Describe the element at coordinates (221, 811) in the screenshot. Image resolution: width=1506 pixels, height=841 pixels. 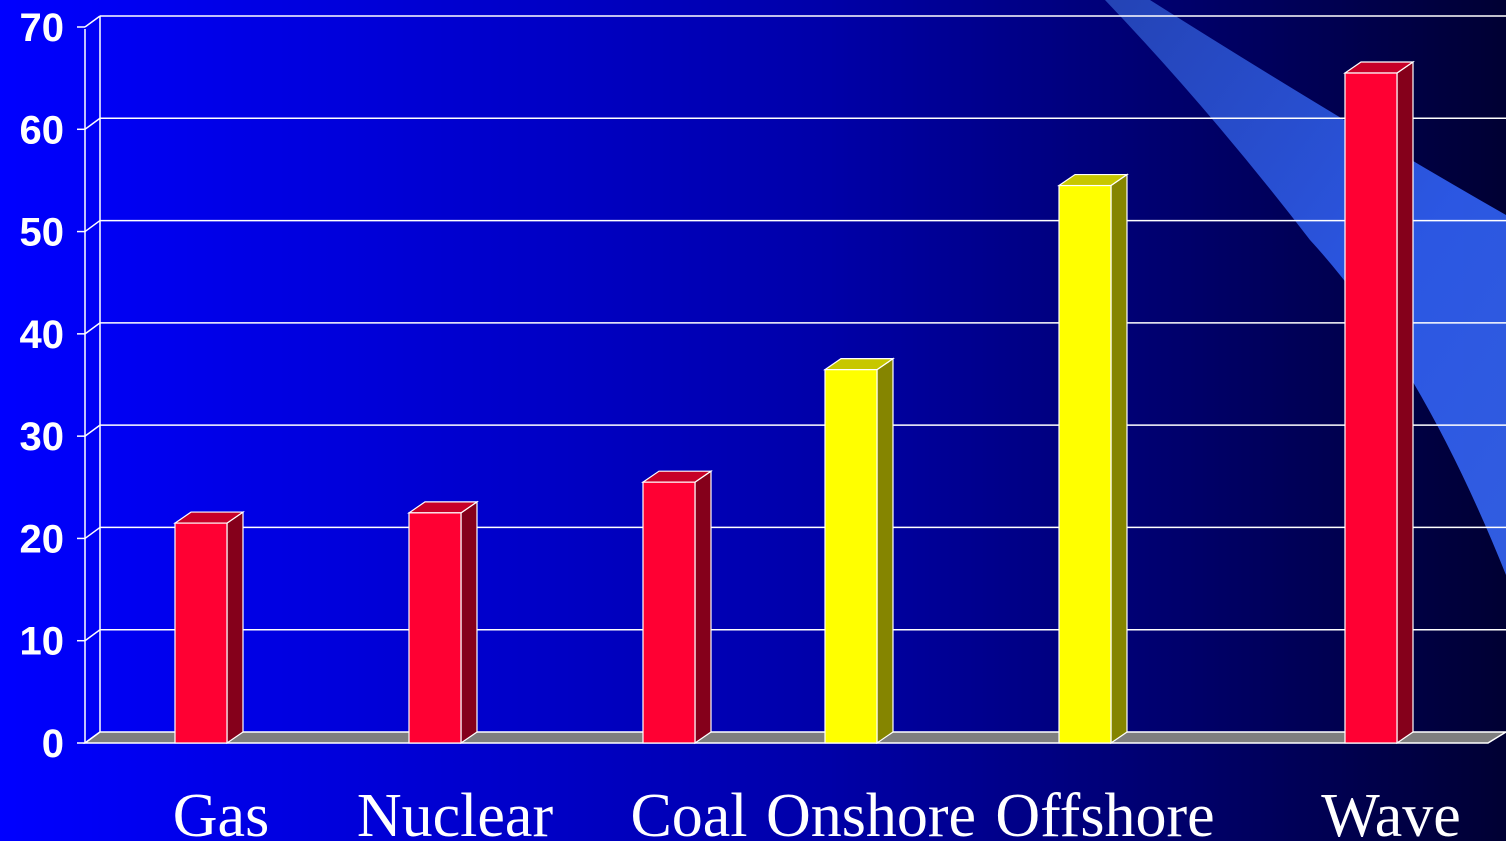
I see `x-category-label: Gas` at that location.